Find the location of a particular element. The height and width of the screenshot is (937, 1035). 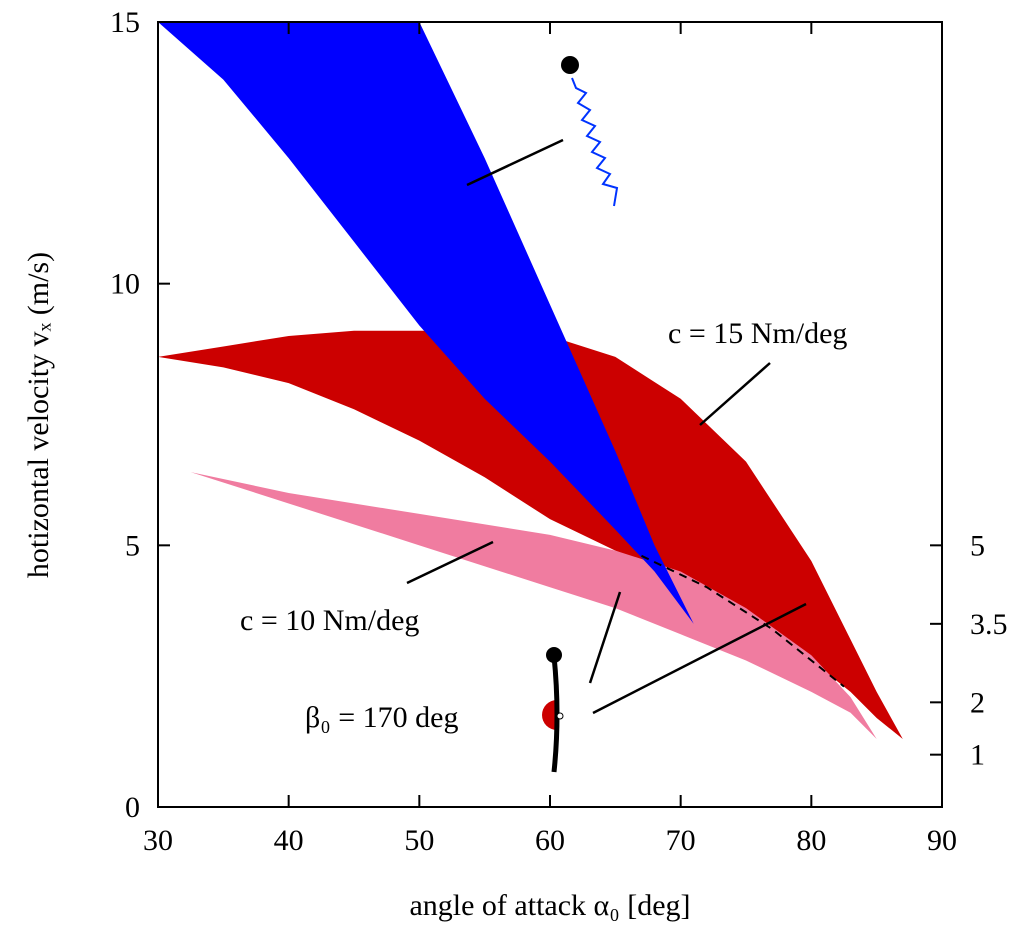

y2-tick-label: 1 is located at coordinates (977, 755).